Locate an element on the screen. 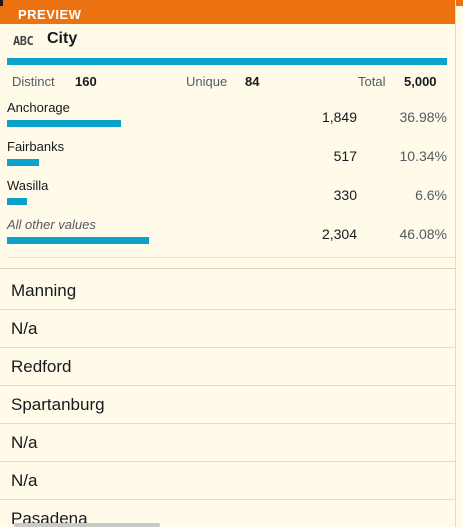 This screenshot has width=463, height=527. cell-value: Spartanburg is located at coordinates (58, 404).